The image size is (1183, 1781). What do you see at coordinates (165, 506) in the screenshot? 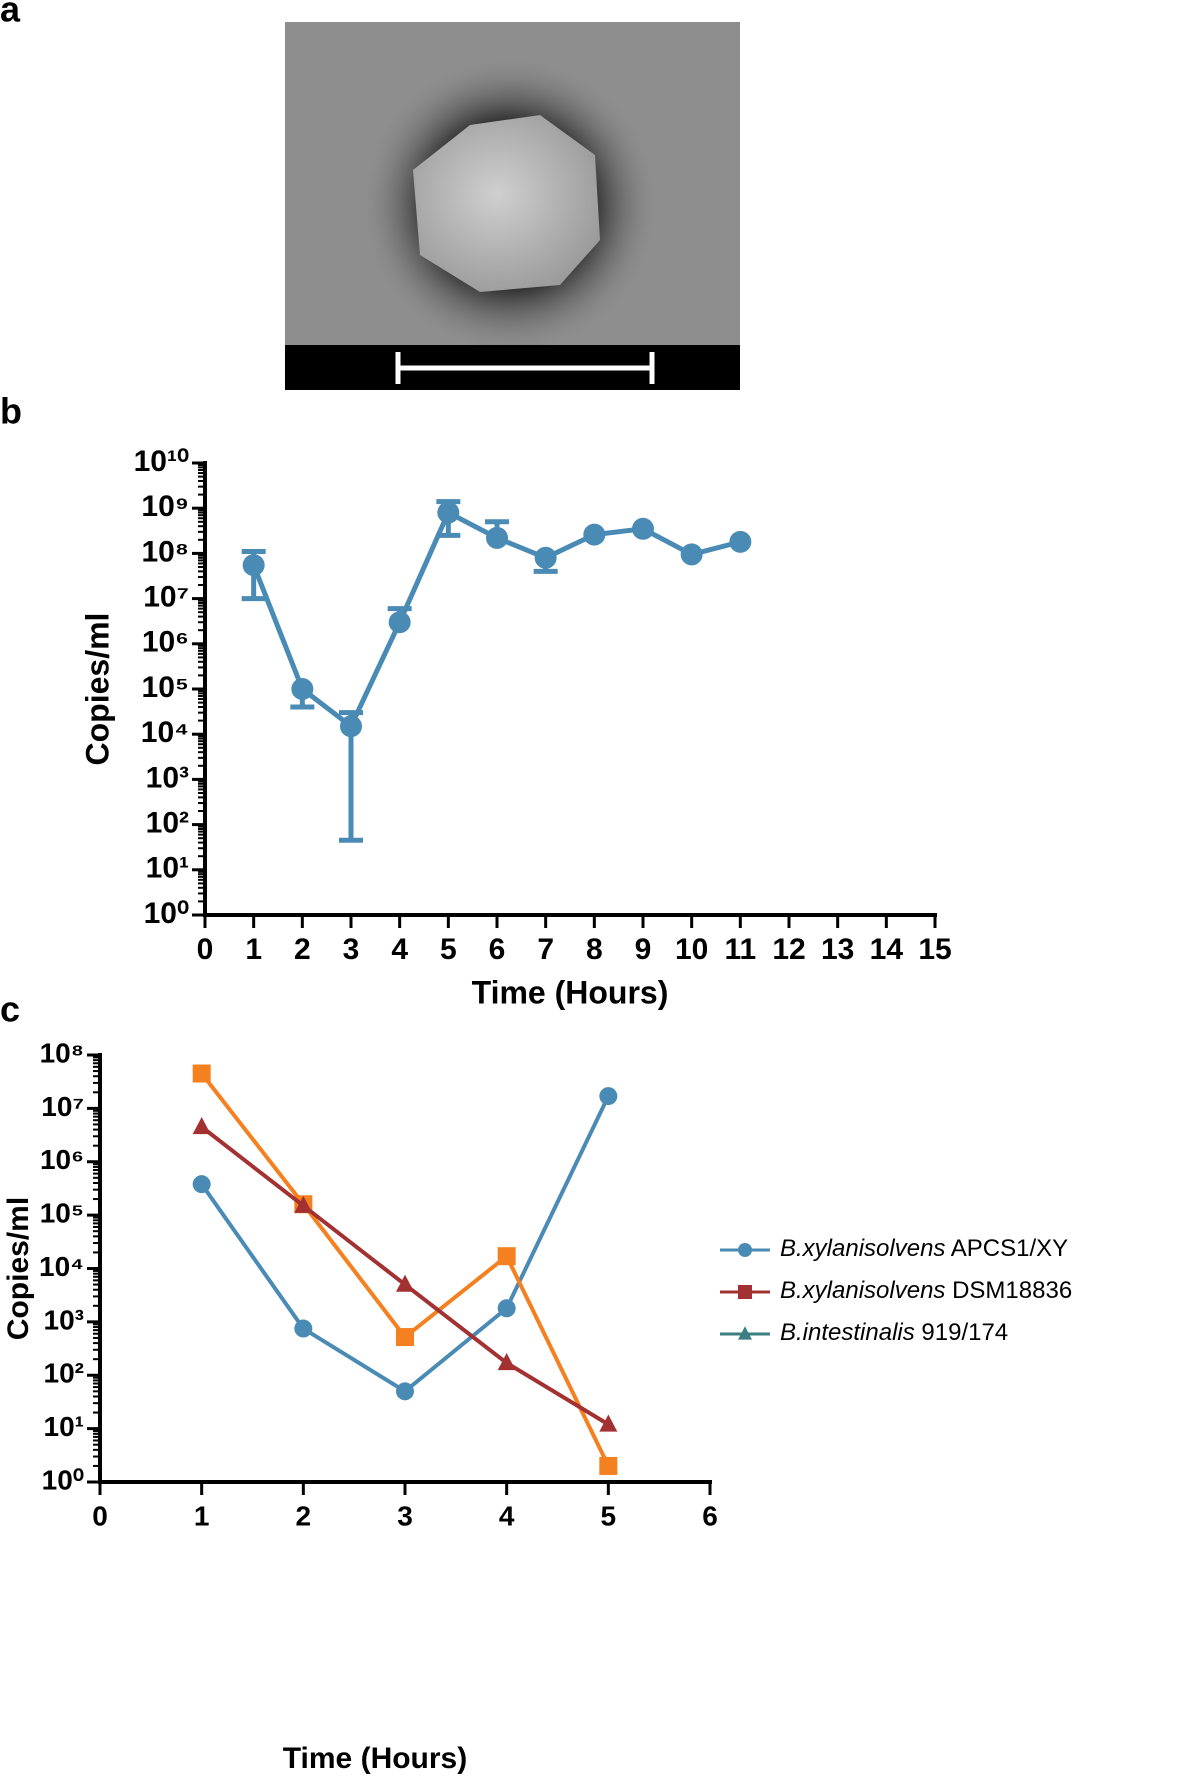
I see `y-tick-label: 10⁹` at bounding box center [165, 506].